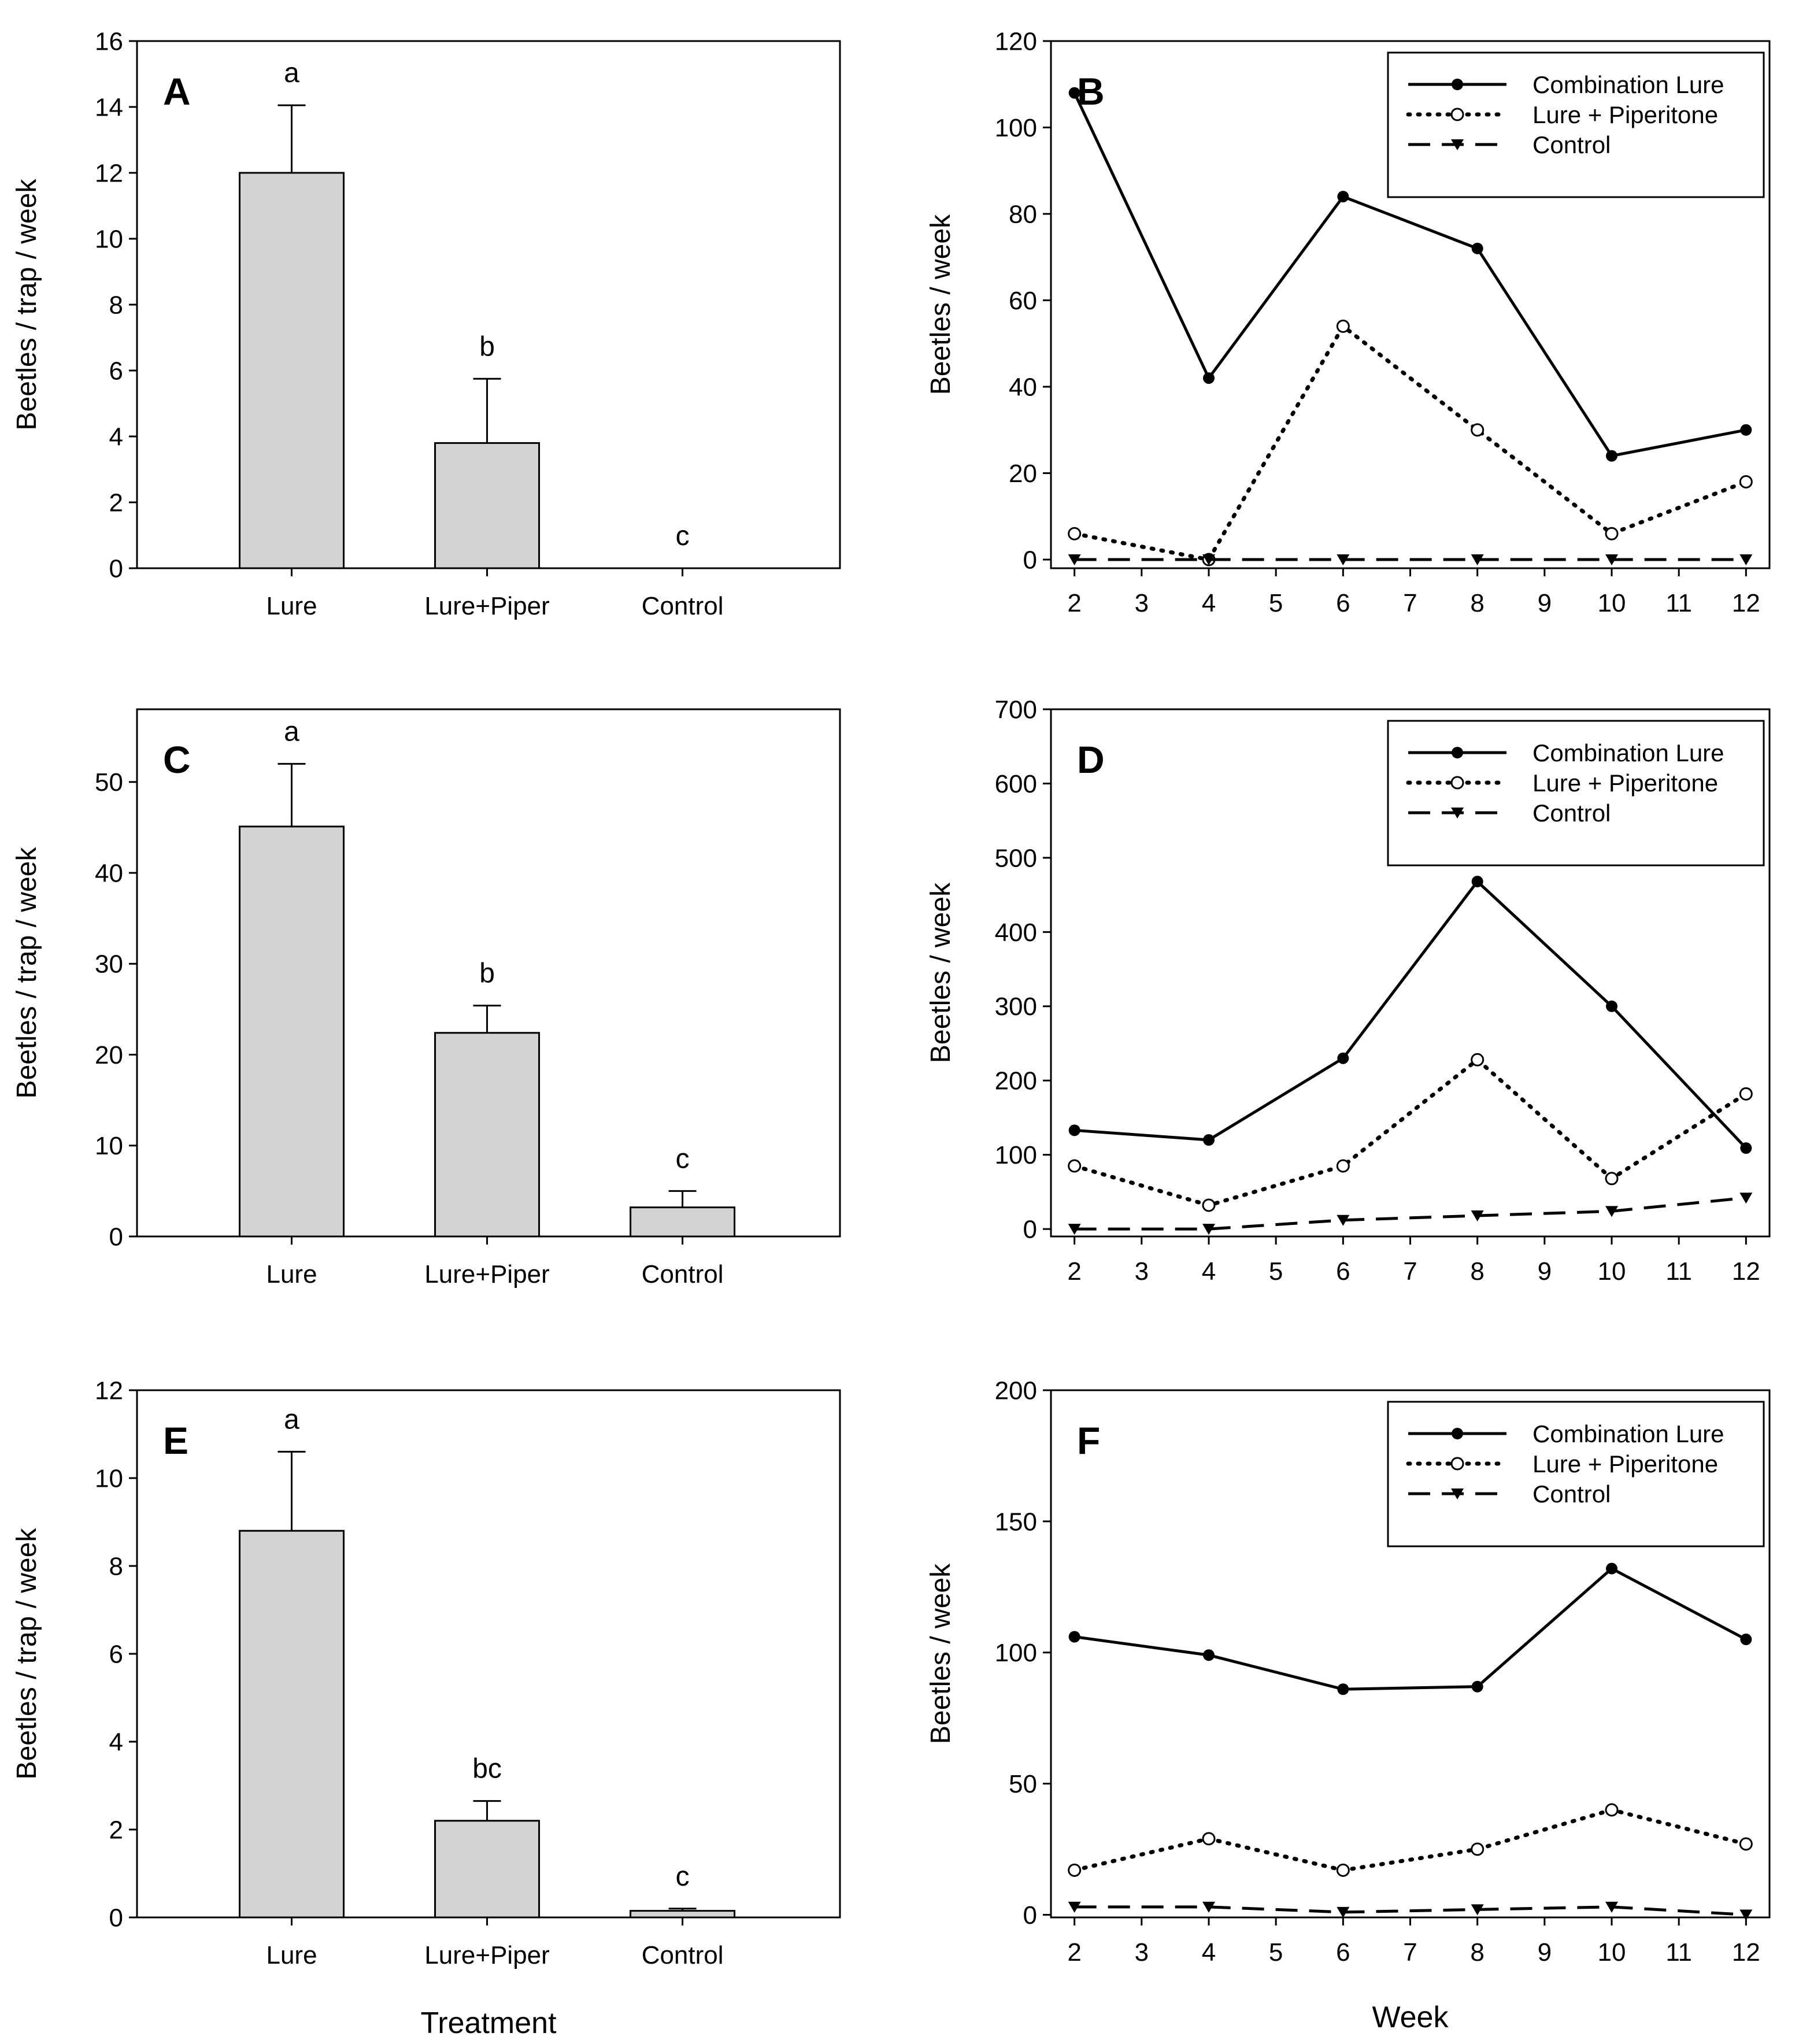 The image size is (1799, 2044). What do you see at coordinates (487, 346) in the screenshot?
I see `significance-label: b` at bounding box center [487, 346].